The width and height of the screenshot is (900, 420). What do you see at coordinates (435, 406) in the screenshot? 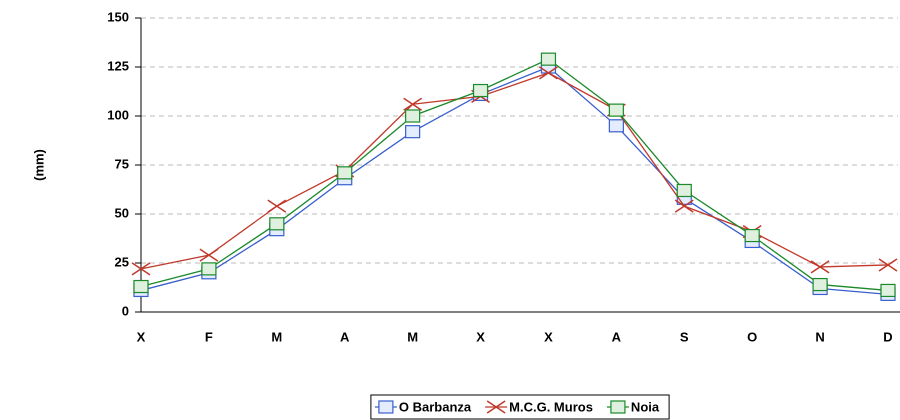
I see `legend-label: O Barbanza` at bounding box center [435, 406].